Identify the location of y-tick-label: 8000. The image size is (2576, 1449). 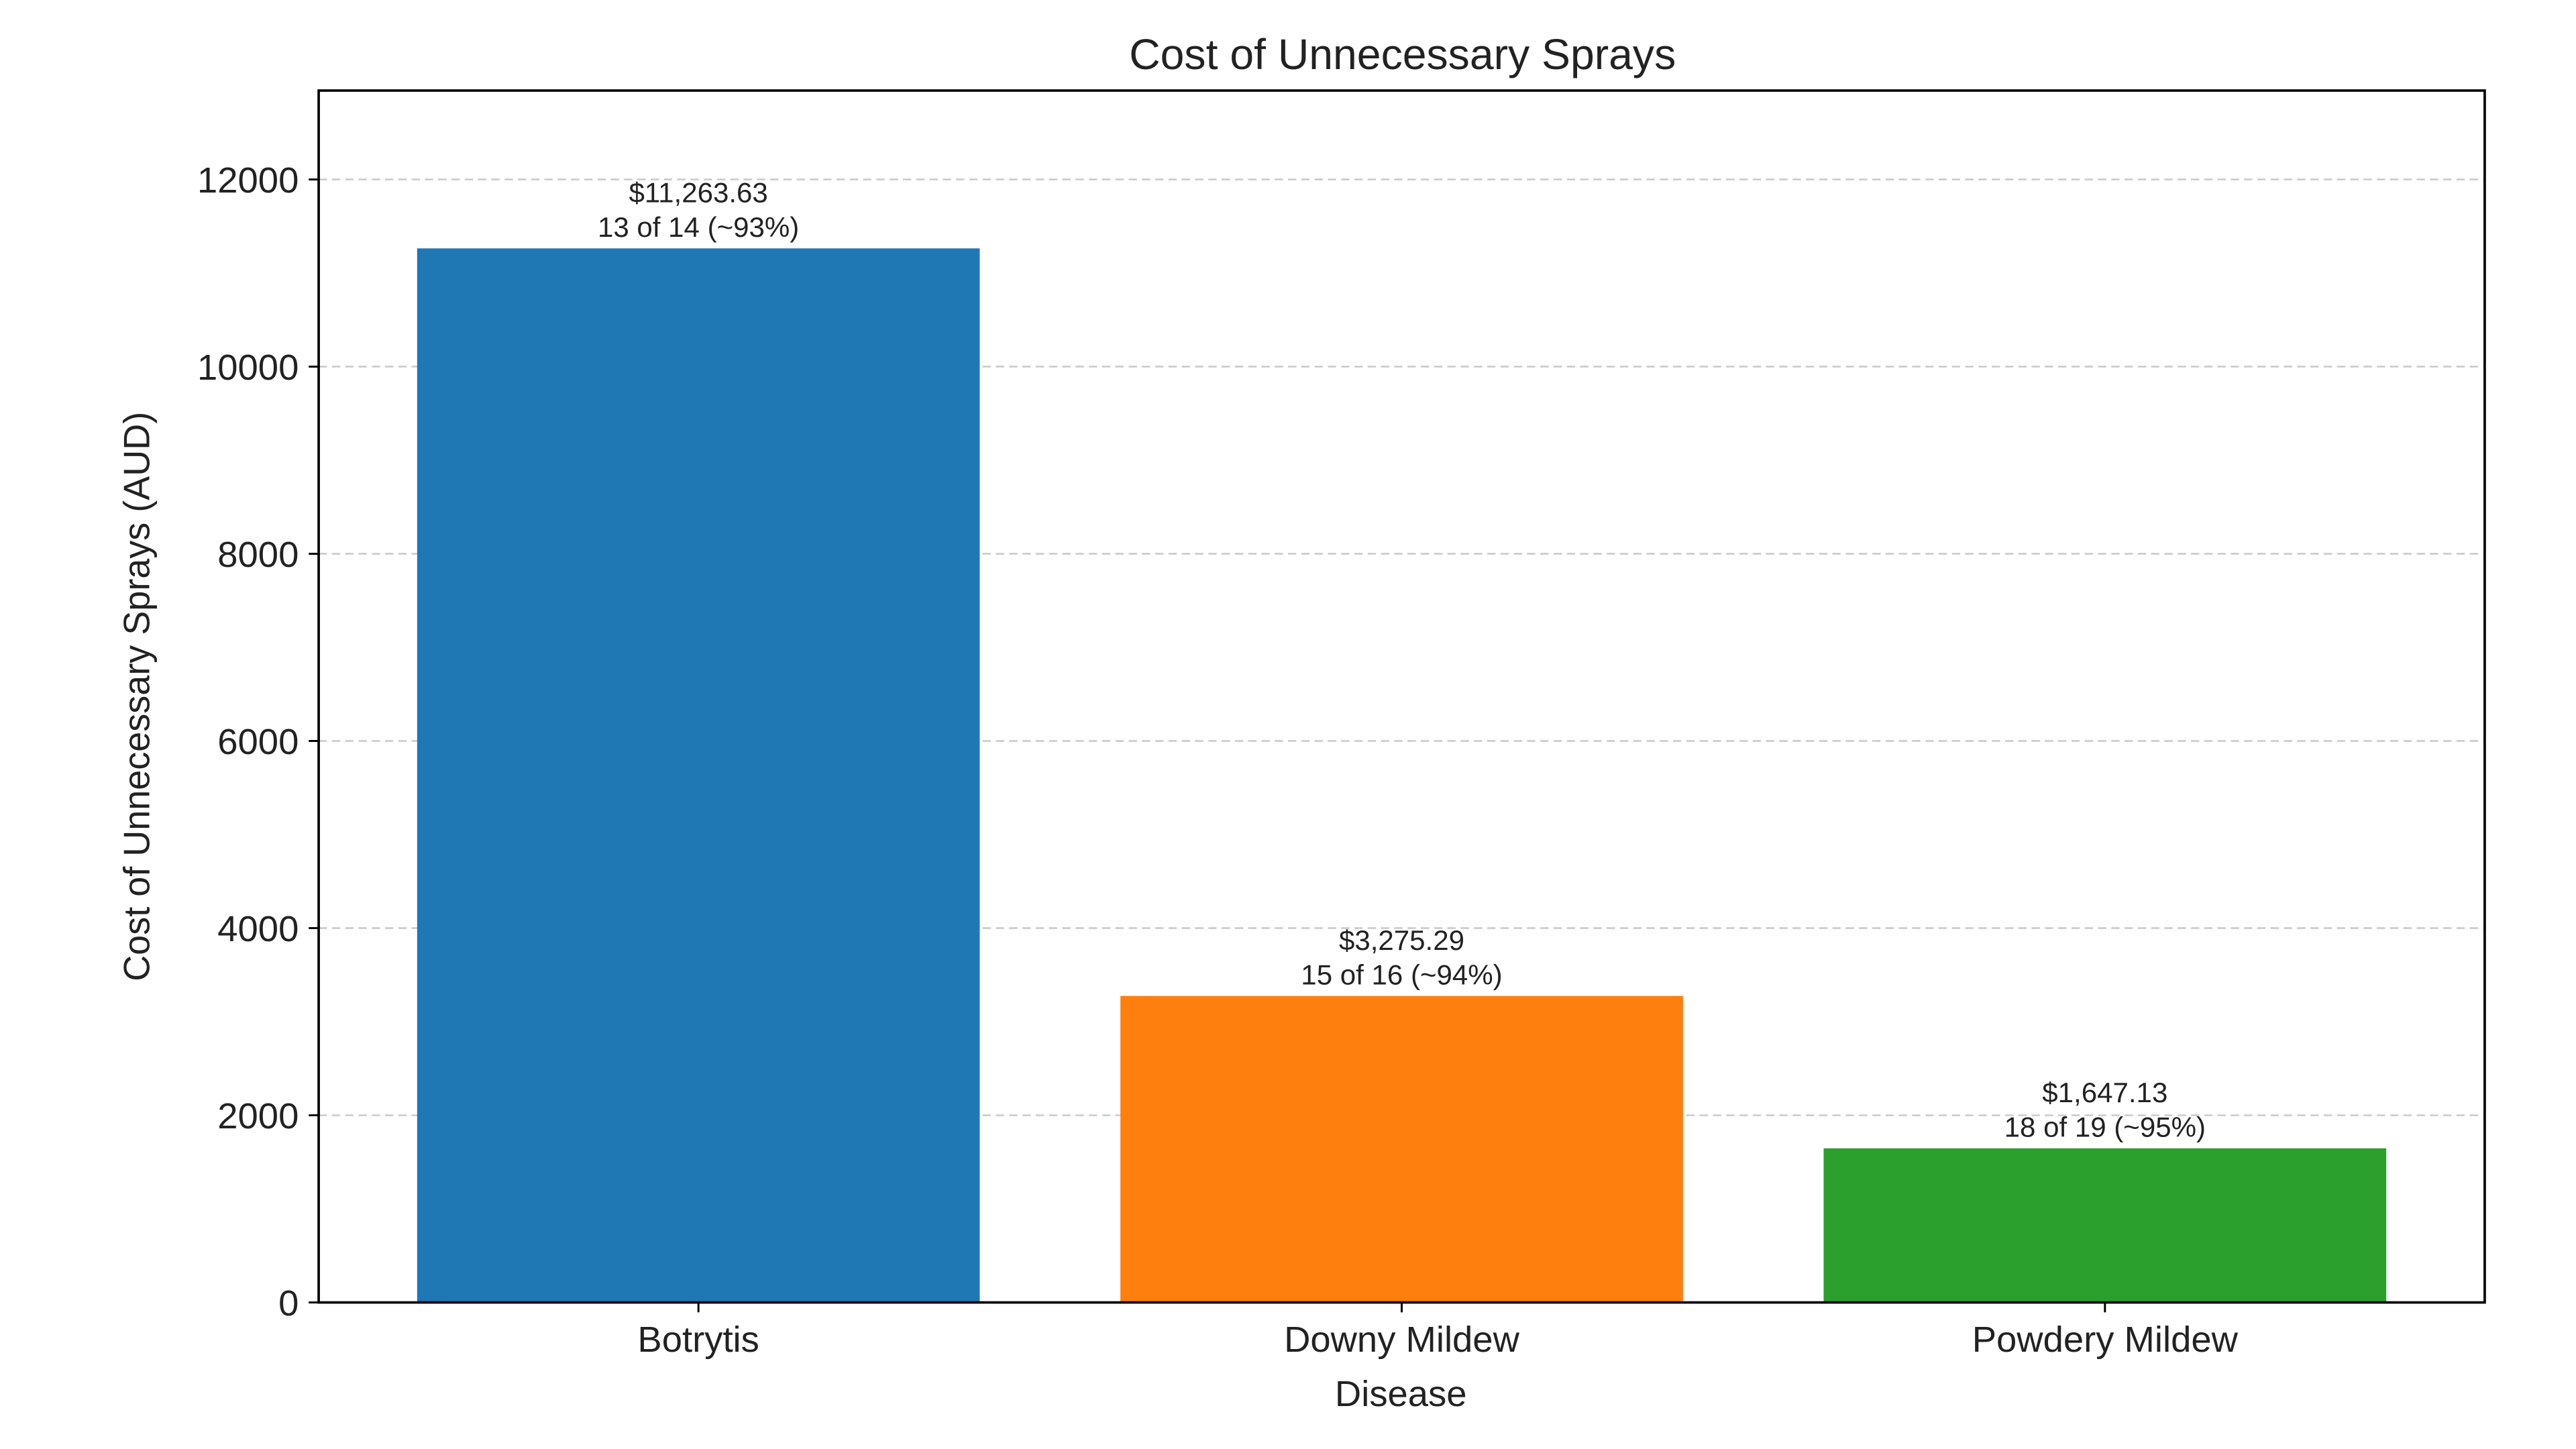
(258, 555).